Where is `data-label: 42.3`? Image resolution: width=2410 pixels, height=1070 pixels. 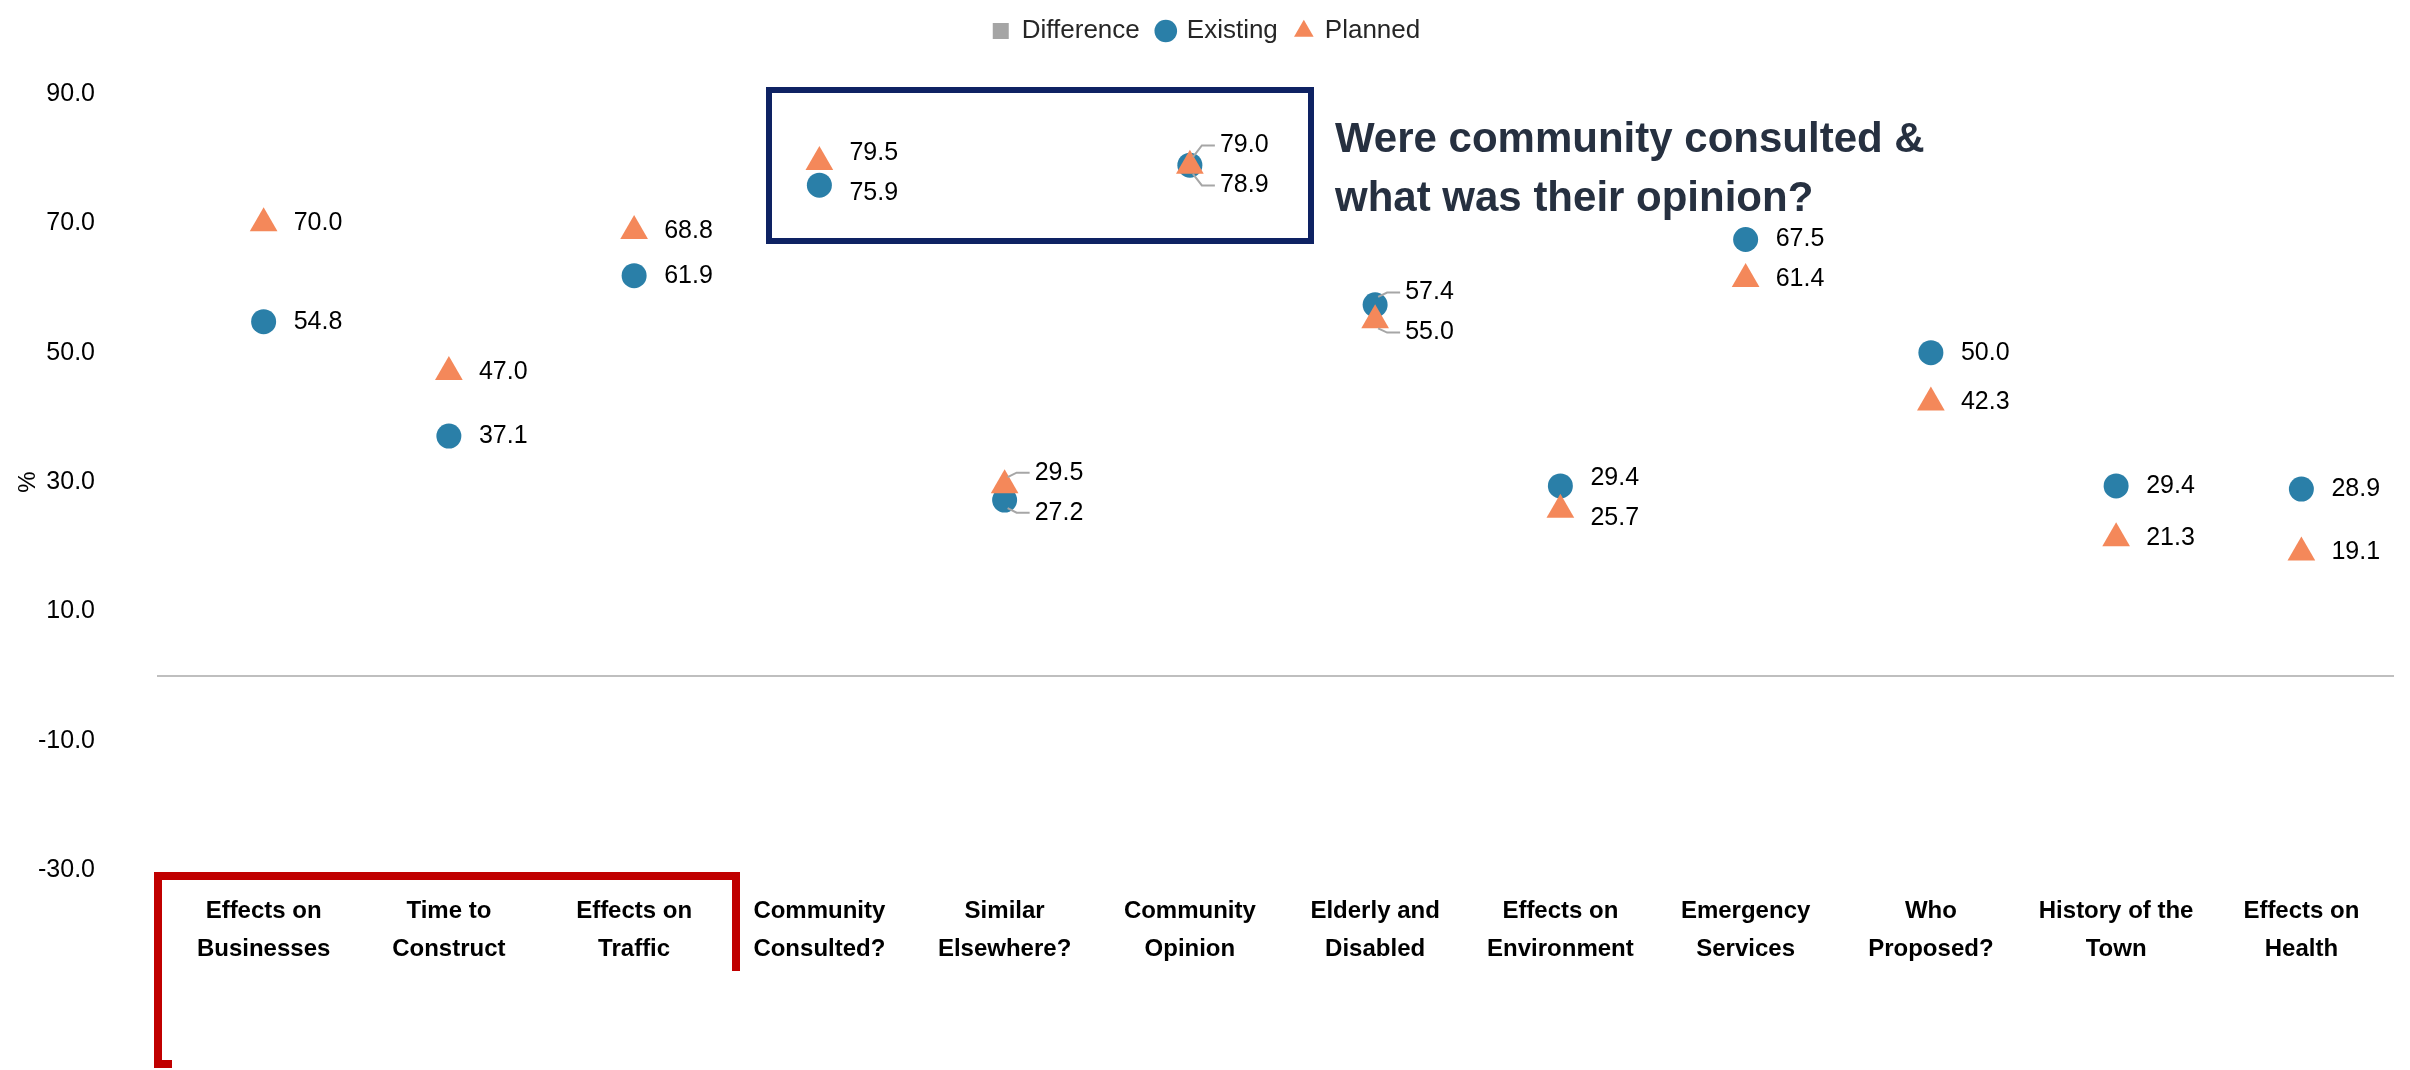
data-label: 42.3 is located at coordinates (1985, 400).